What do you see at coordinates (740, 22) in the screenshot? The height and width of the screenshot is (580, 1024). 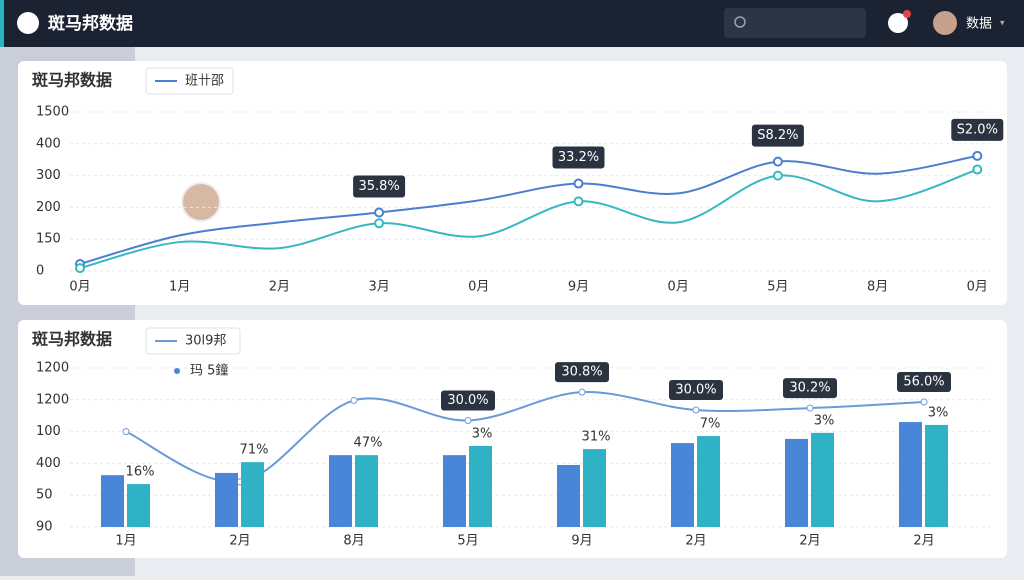 I see `search-icon` at bounding box center [740, 22].